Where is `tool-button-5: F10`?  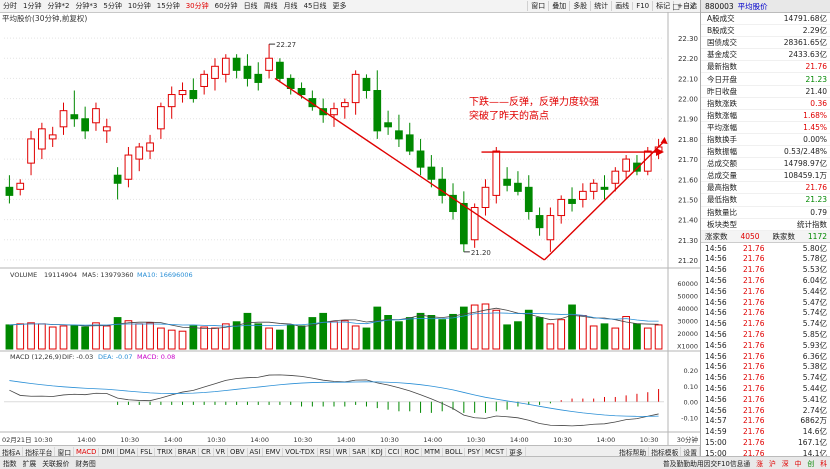 tool-button-5: F10 is located at coordinates (642, 6).